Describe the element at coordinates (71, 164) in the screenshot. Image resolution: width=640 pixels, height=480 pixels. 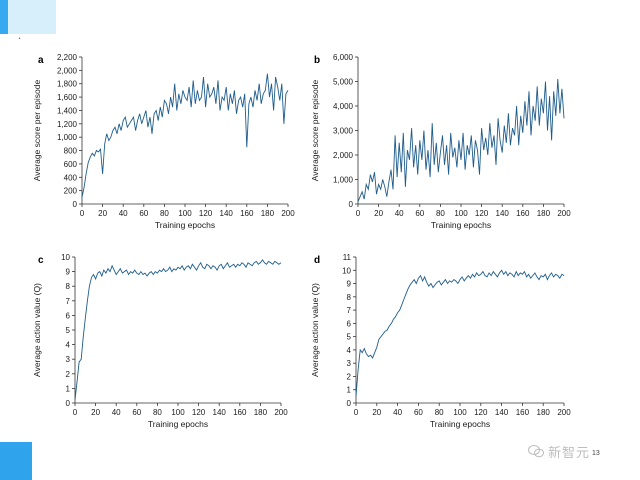
I see `y-tick-label: 600` at that location.